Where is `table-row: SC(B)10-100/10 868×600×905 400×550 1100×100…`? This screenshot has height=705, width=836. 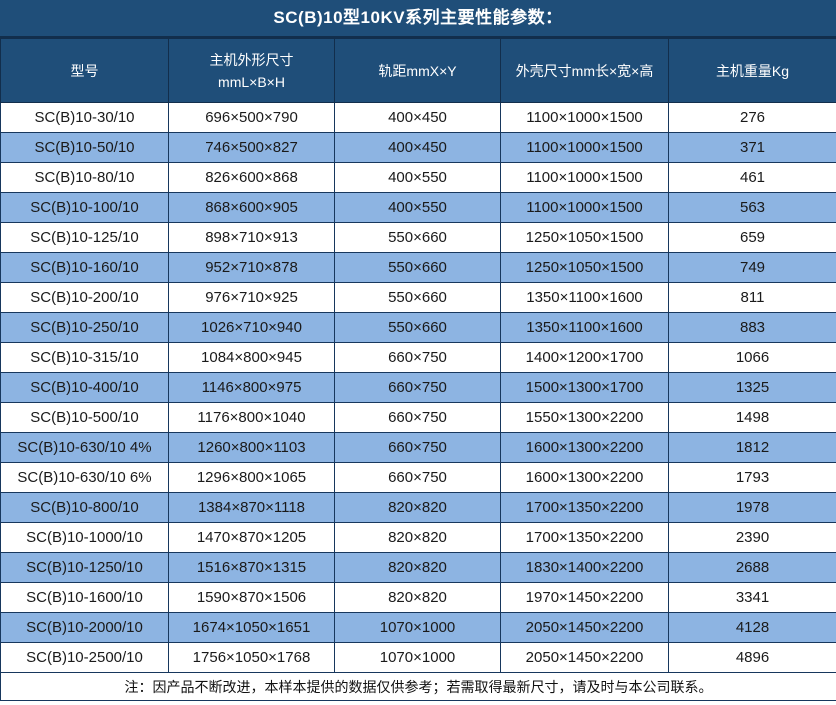 table-row: SC(B)10-100/10 868×600×905 400×550 1100×100… is located at coordinates (418, 207).